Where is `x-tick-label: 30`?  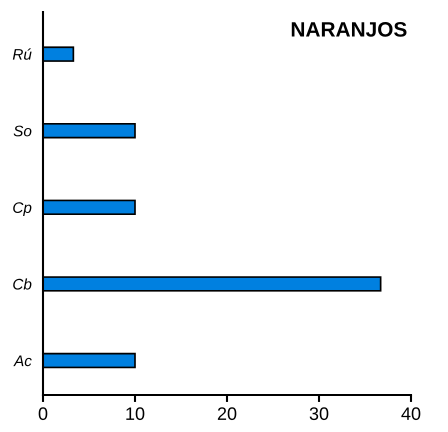 x-tick-label: 30 is located at coordinates (319, 413).